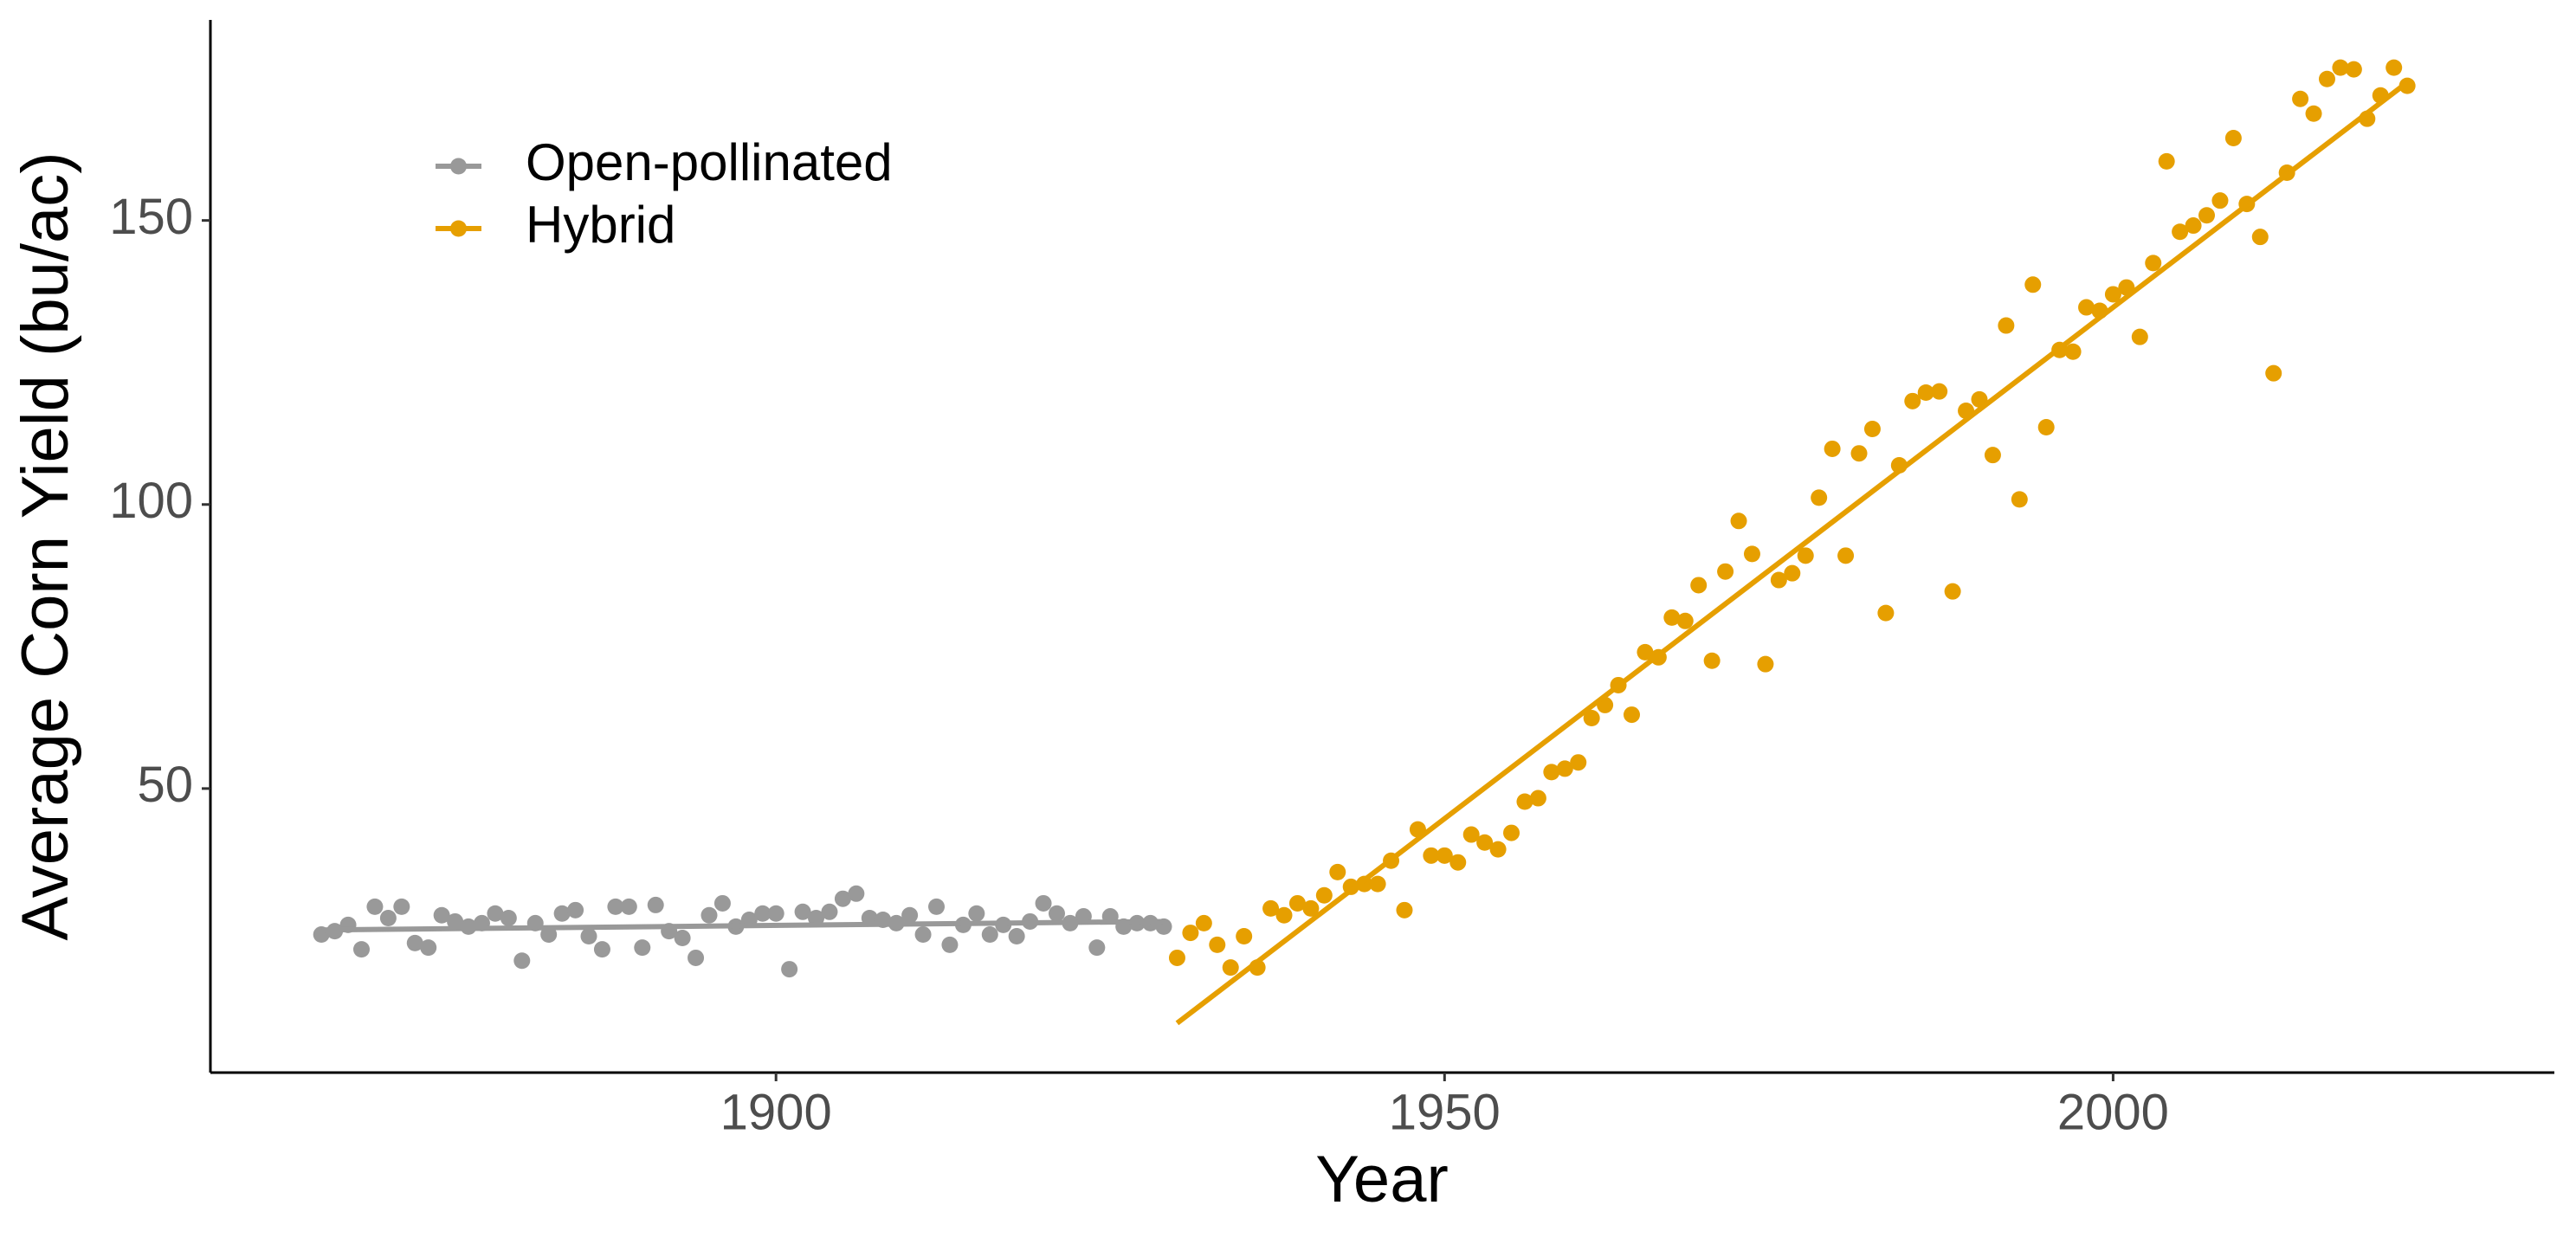 This screenshot has width=2576, height=1244. Describe the element at coordinates (151, 501) in the screenshot. I see `y-tick-label: 100` at that location.